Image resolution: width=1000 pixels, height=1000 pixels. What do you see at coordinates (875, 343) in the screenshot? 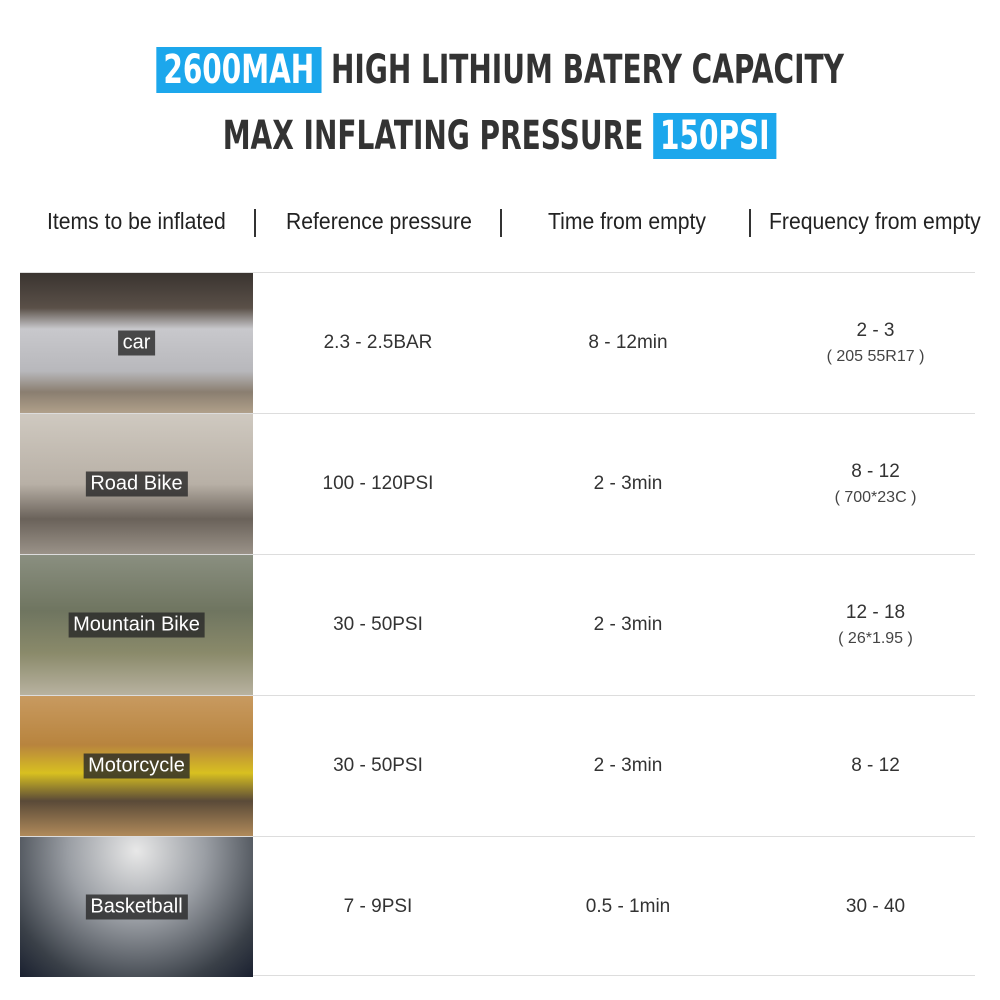
I see `frequency-cell: 2 - 3 ( 205 55R17 )` at bounding box center [875, 343].